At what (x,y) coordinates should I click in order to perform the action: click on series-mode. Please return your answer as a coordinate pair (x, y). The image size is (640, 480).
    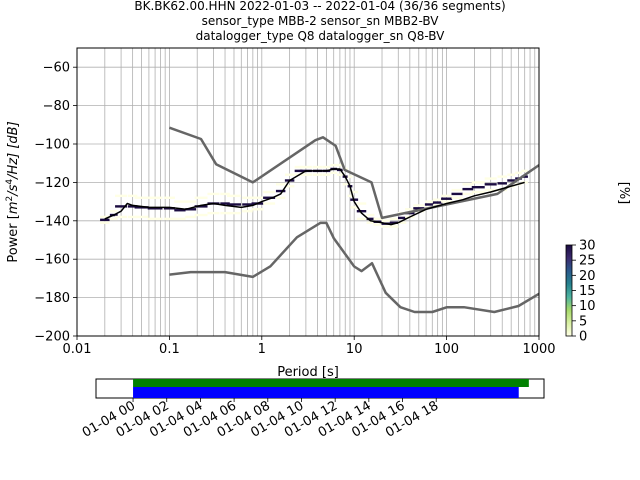
    Looking at the image, I should click on (314, 197).